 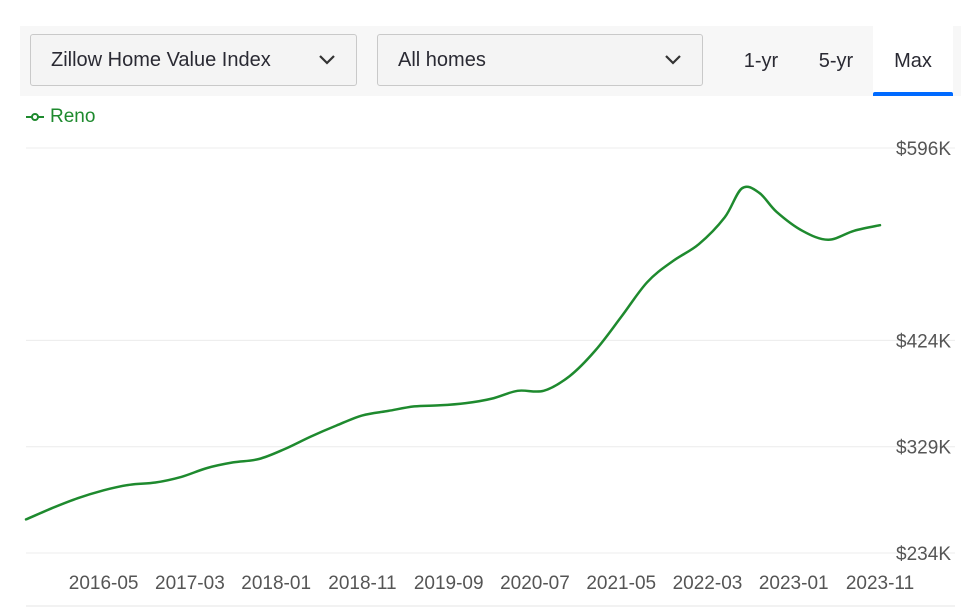 I want to click on tab-5-yr: 5-yr, so click(x=836, y=61).